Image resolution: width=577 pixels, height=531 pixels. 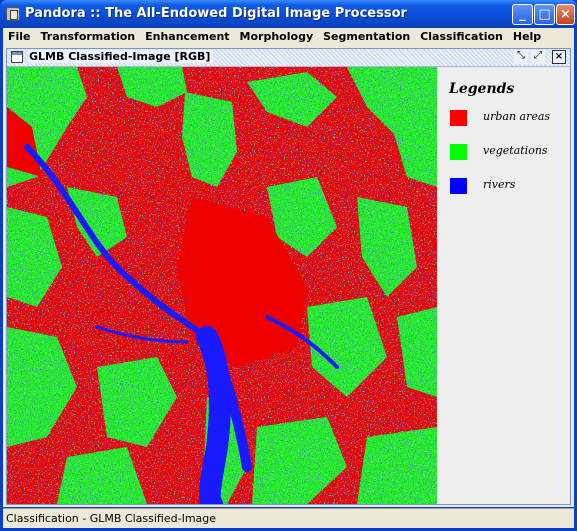 What do you see at coordinates (13, 14) in the screenshot?
I see `app-icon` at bounding box center [13, 14].